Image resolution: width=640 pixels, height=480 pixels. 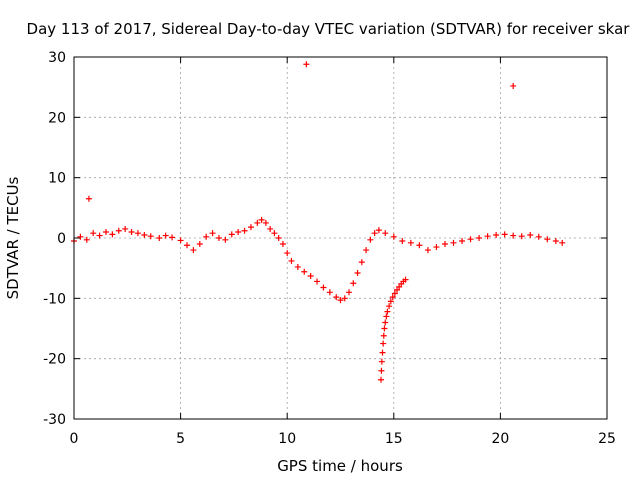 I want to click on y-tick-label: -10, so click(x=54, y=299).